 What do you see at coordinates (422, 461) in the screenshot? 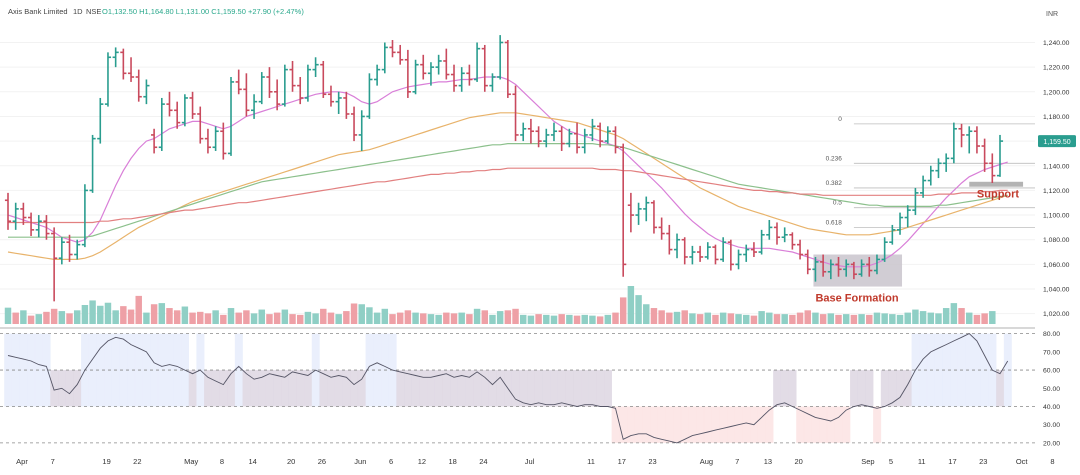
I see `day-axis-label: 12` at bounding box center [422, 461].